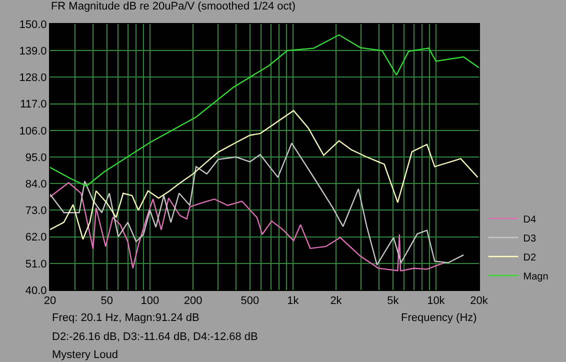 The width and height of the screenshot is (566, 362). I want to click on y-tick-label: 62.0, so click(36, 238).